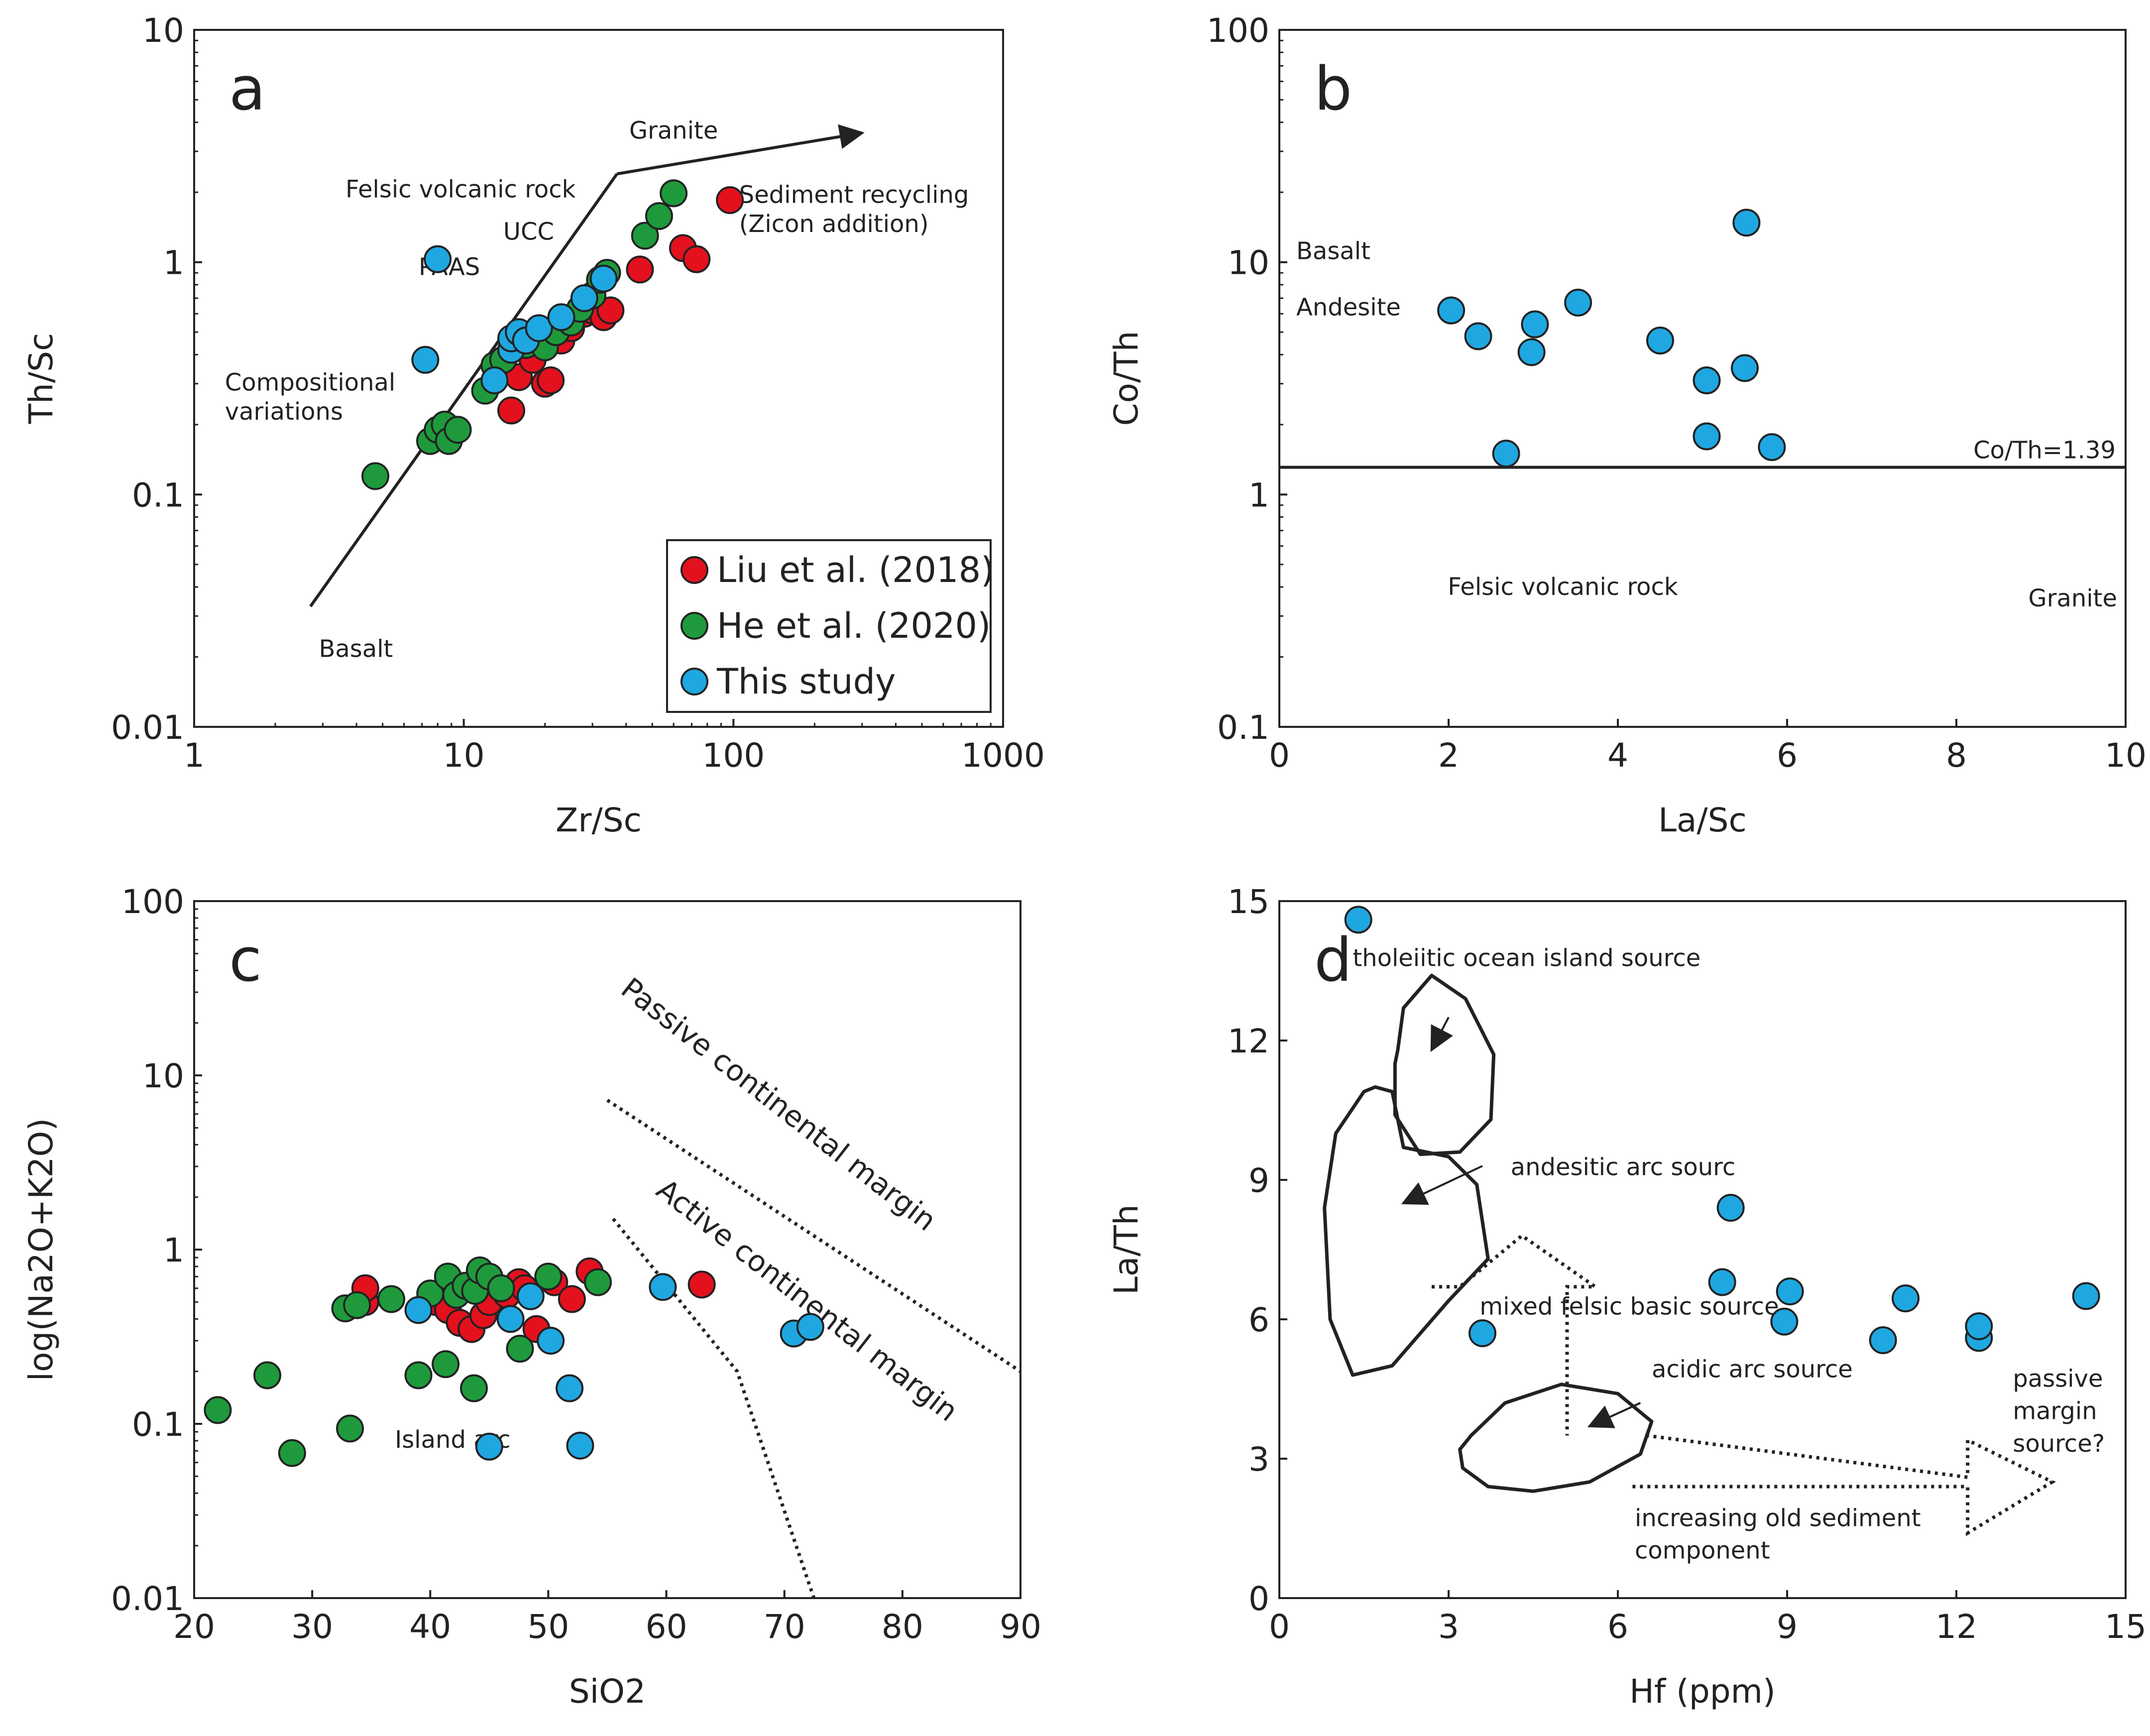 Image resolution: width=2150 pixels, height=1736 pixels. Describe the element at coordinates (548, 1627) in the screenshot. I see `x-tick-label: 50` at that location.